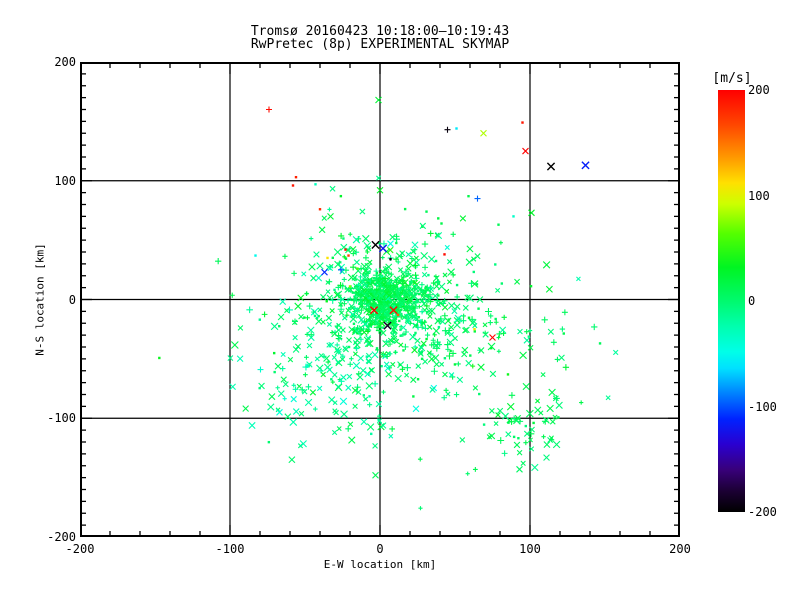 Image resolution: width=800 pixels, height=600 pixels. What do you see at coordinates (759, 195) in the screenshot?
I see `colorbar-tick-label: 100` at bounding box center [759, 195].